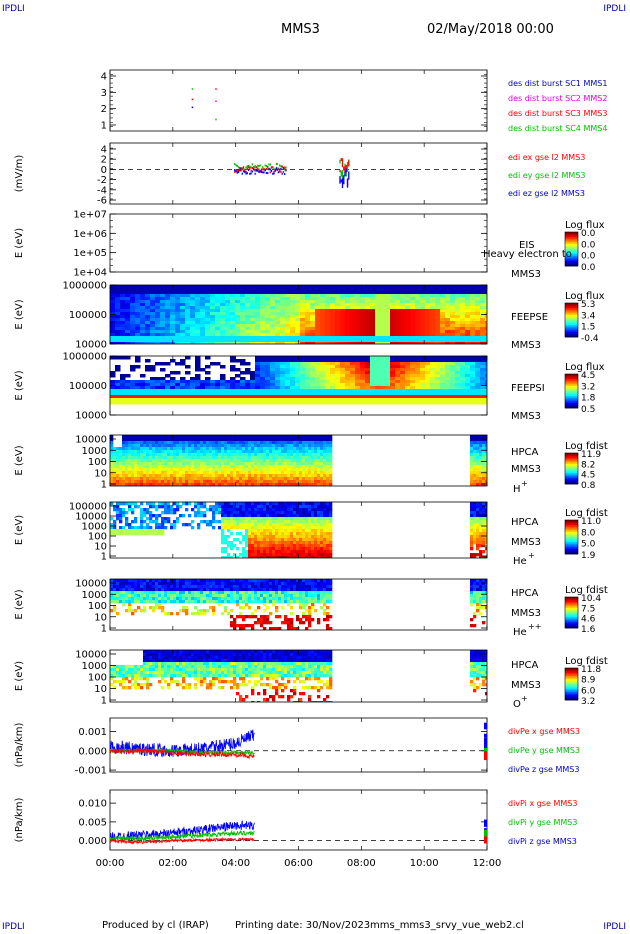  Describe the element at coordinates (588, 376) in the screenshot. I see `feepsi-colorbar-tick: 4.5` at that location.